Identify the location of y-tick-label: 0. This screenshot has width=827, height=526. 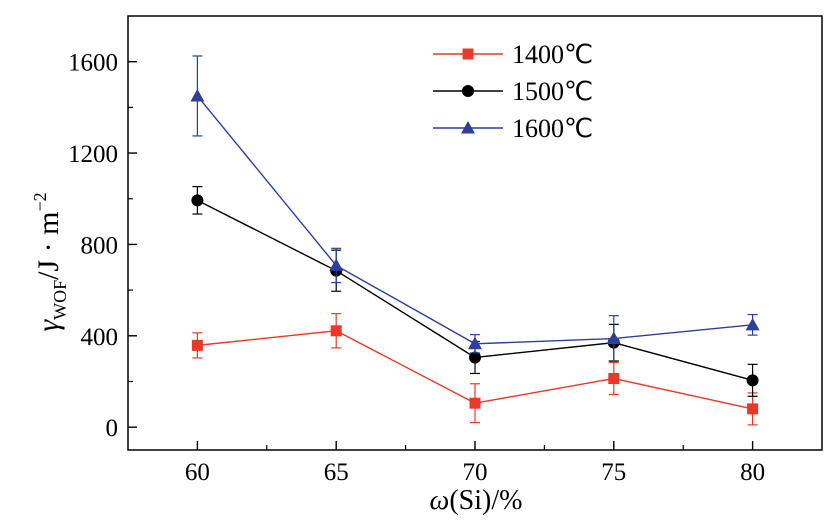
(112, 428).